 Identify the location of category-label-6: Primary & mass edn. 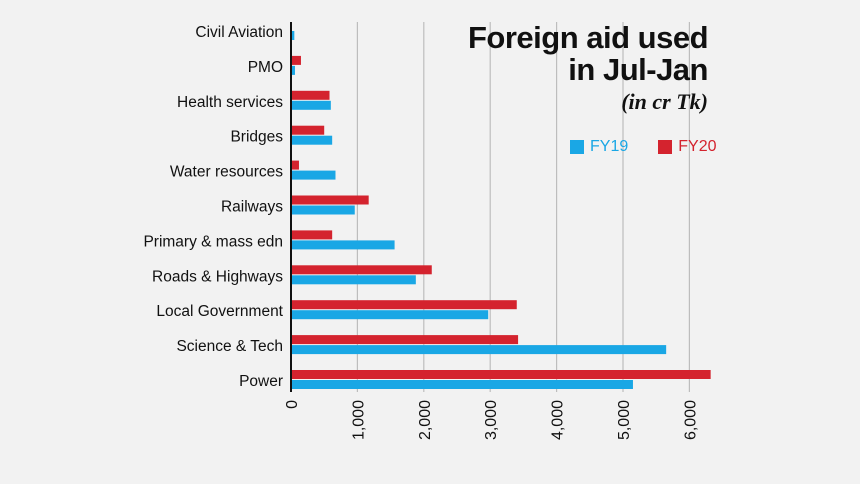
(213, 241).